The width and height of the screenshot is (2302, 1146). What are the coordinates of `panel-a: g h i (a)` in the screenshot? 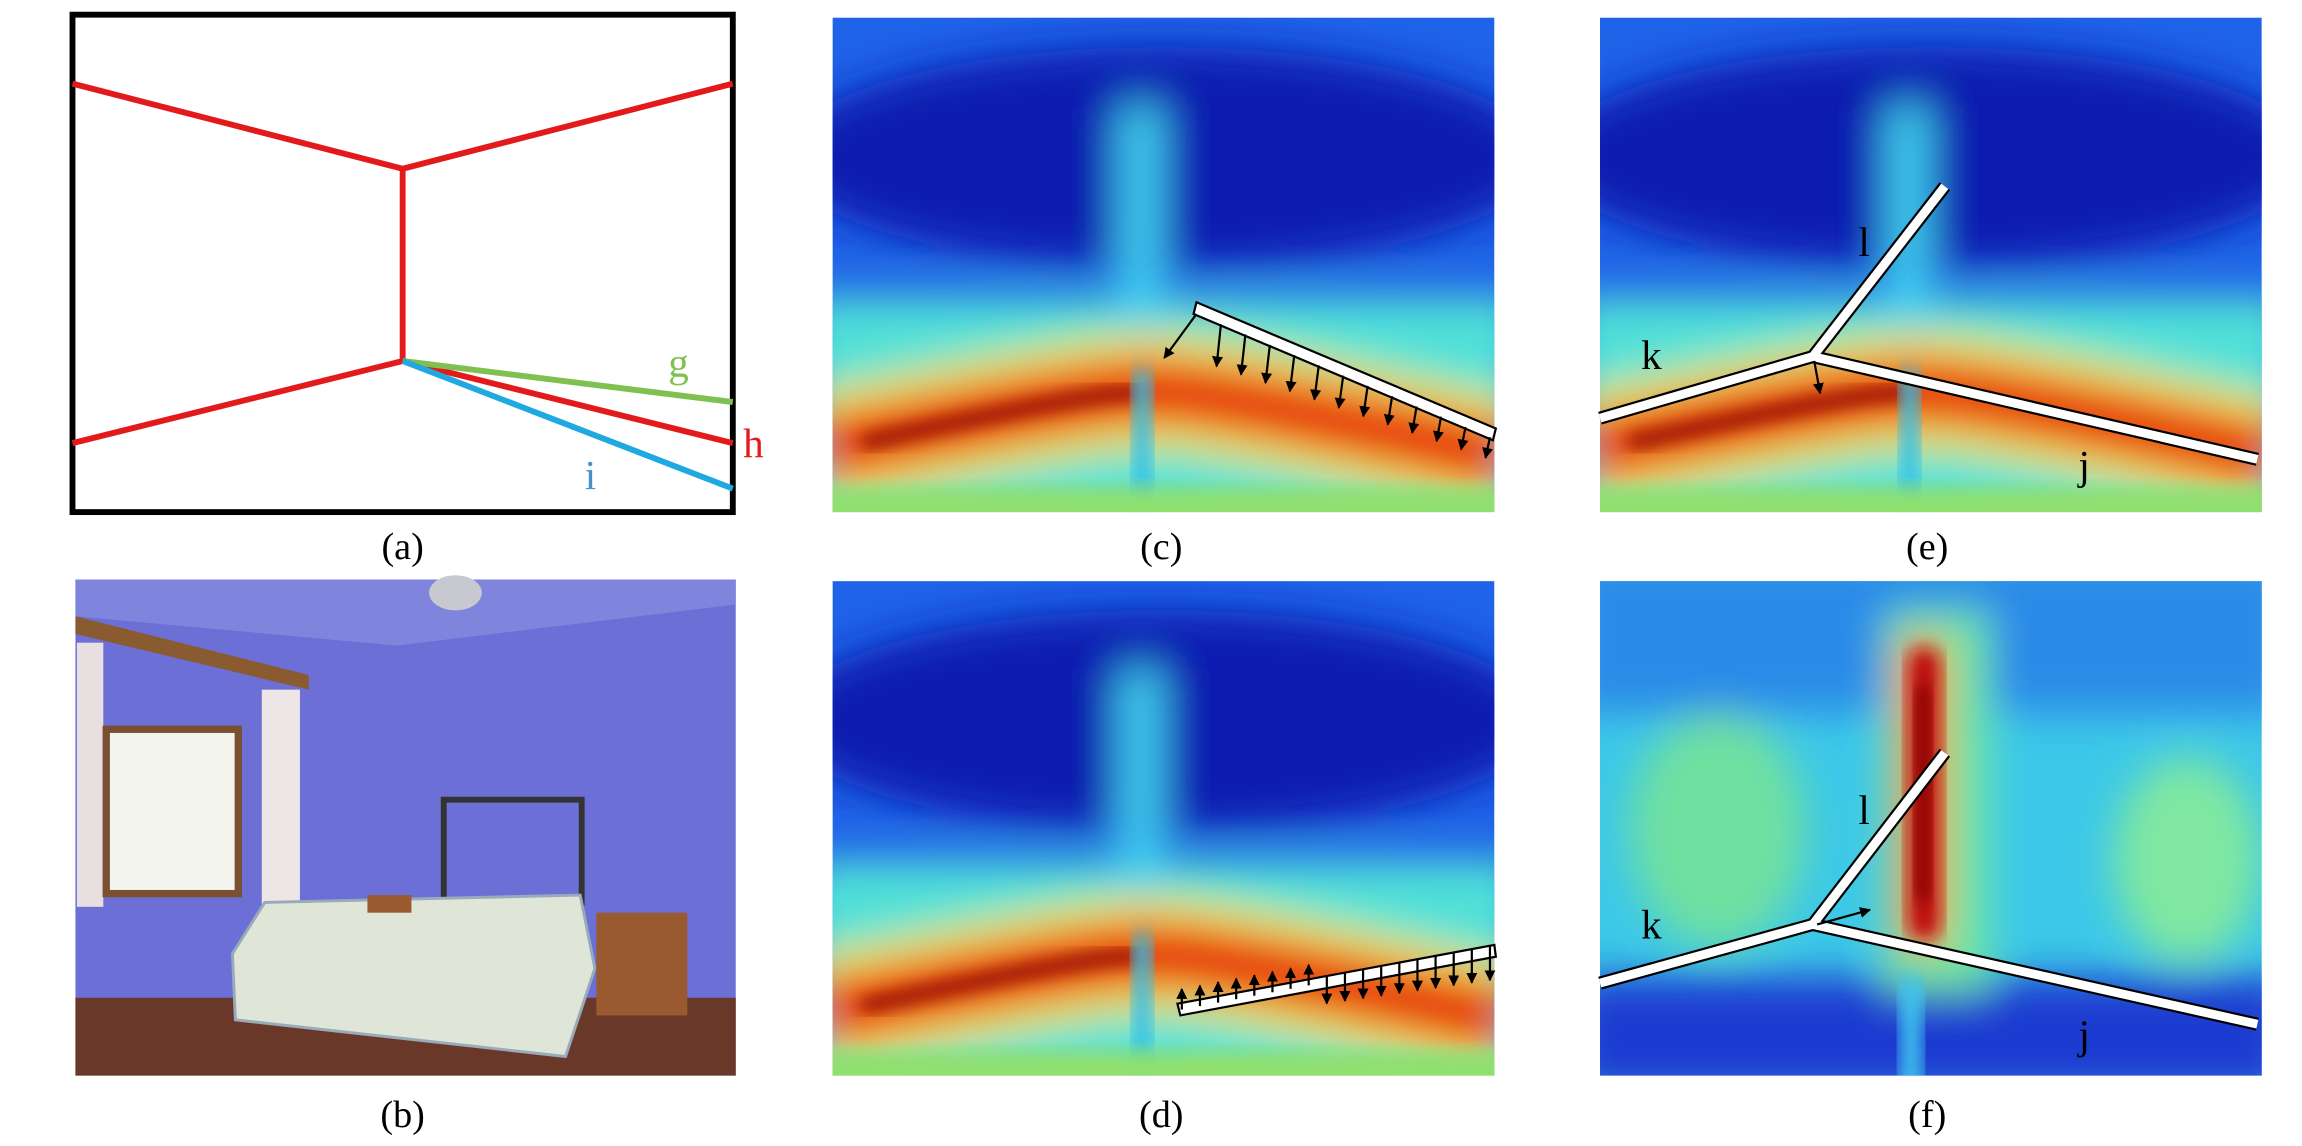 It's located at (416, 289).